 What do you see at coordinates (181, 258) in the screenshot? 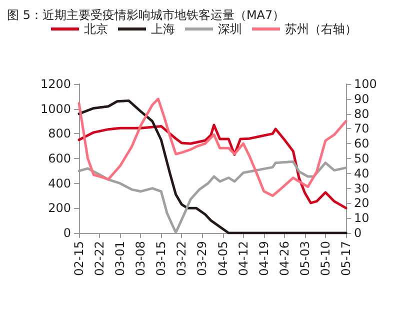
I see `x-tick-label: 03-22` at bounding box center [181, 258].